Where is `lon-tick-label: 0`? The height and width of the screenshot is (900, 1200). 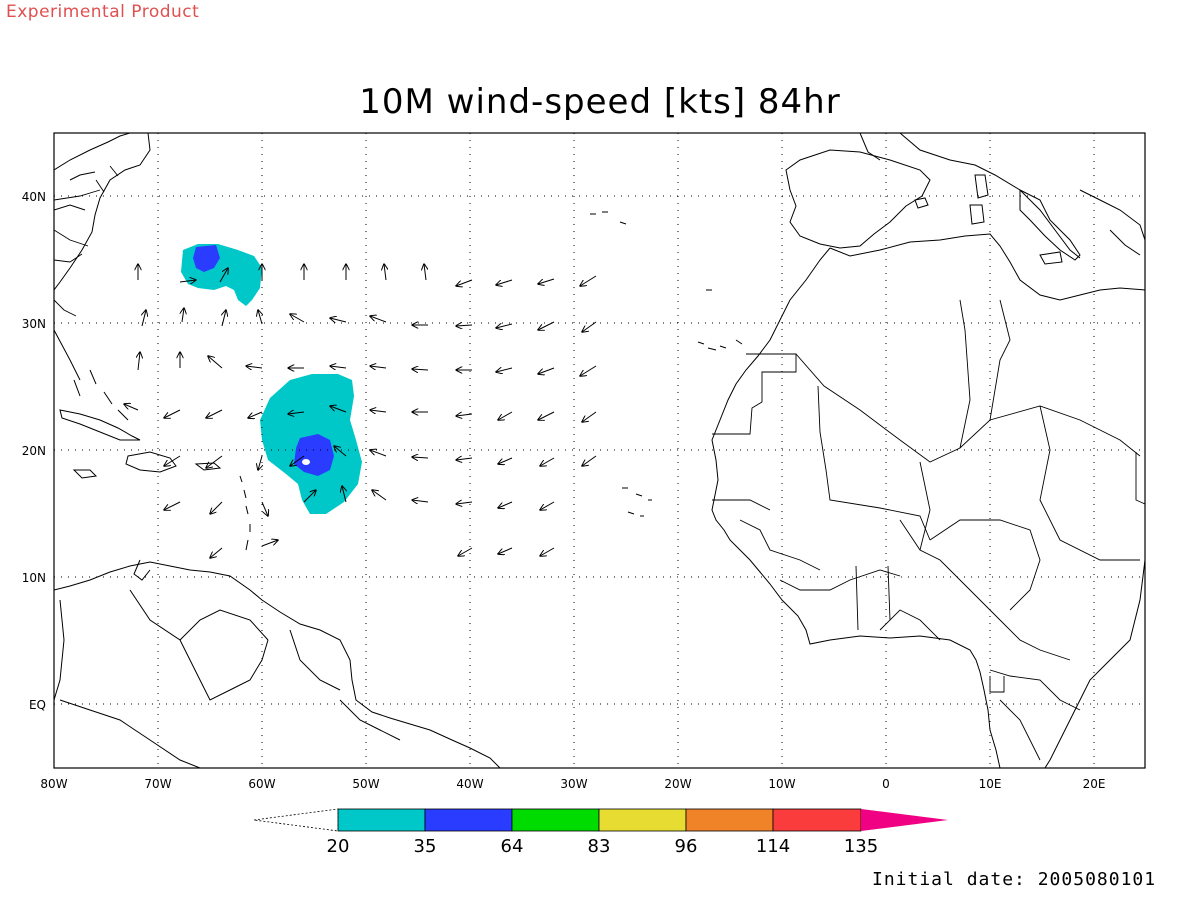
lon-tick-label: 0 is located at coordinates (886, 784).